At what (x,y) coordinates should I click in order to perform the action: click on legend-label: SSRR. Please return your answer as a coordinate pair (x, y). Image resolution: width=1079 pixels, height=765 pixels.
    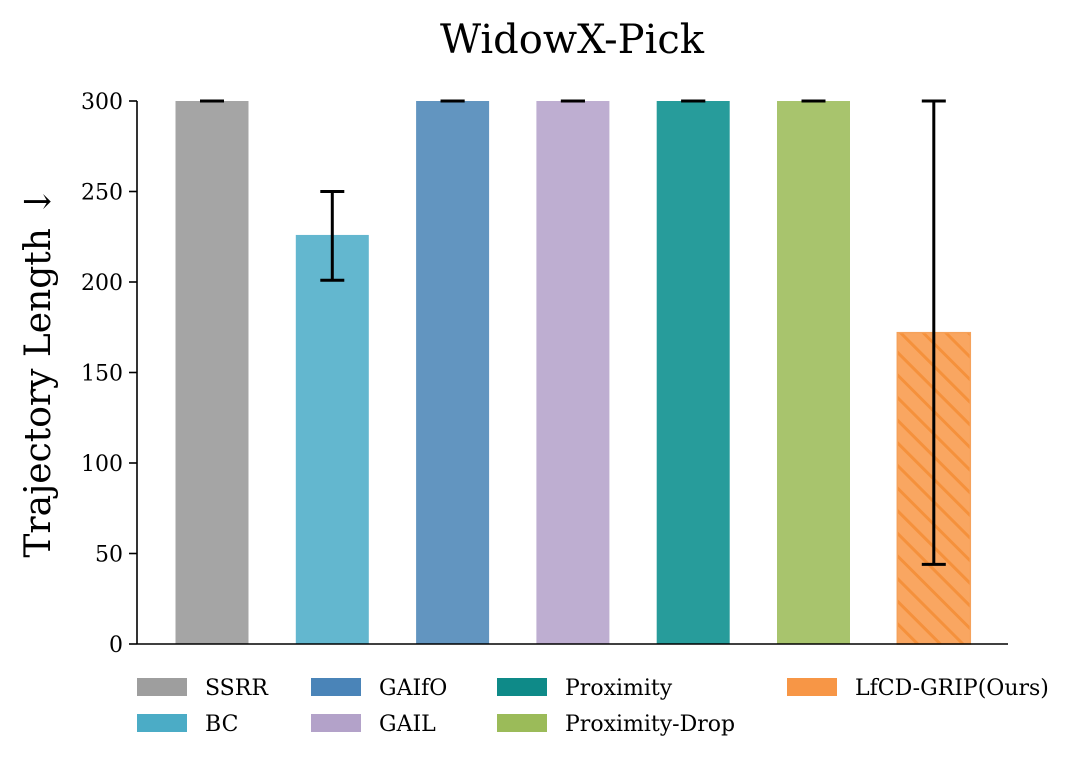
    Looking at the image, I should click on (237, 688).